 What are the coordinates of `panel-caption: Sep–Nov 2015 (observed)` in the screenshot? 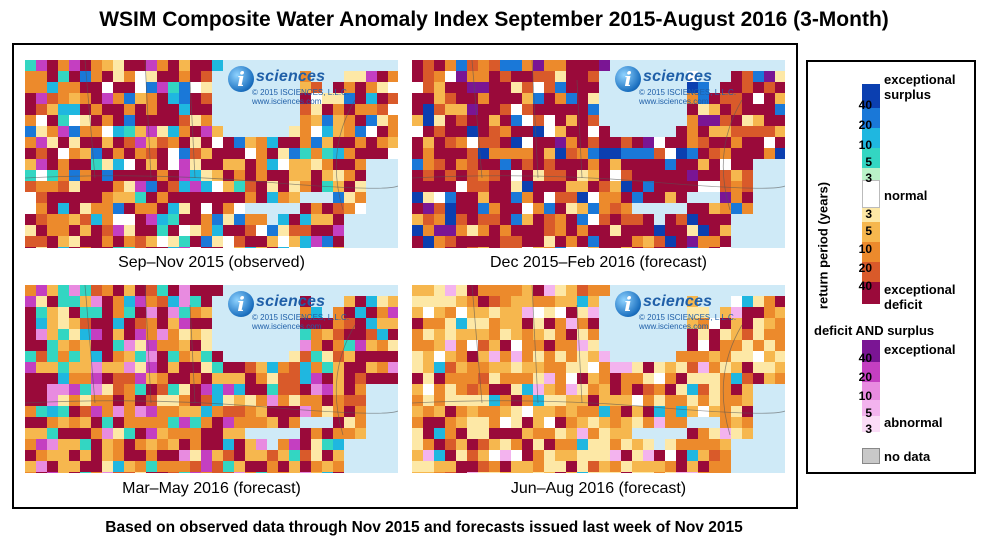 It's located at (211, 262).